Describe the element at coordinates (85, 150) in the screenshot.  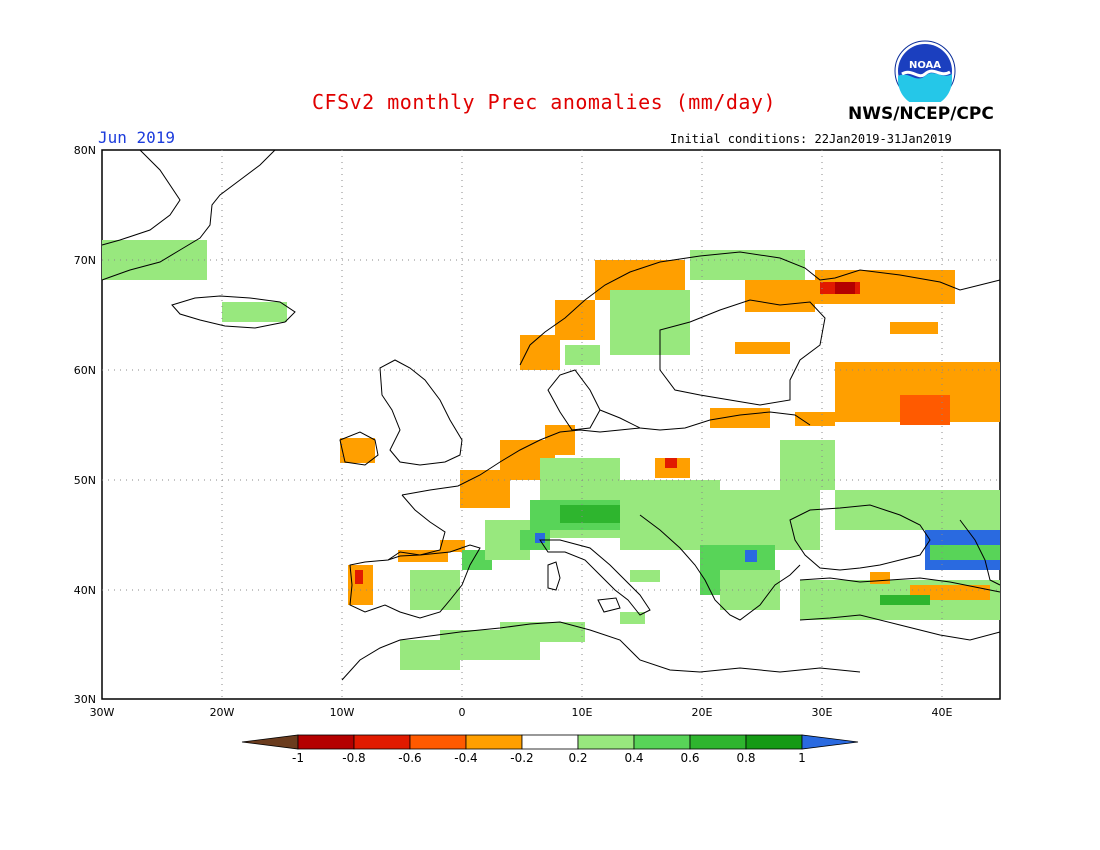
I see `lat-label-80n: 80N` at that location.